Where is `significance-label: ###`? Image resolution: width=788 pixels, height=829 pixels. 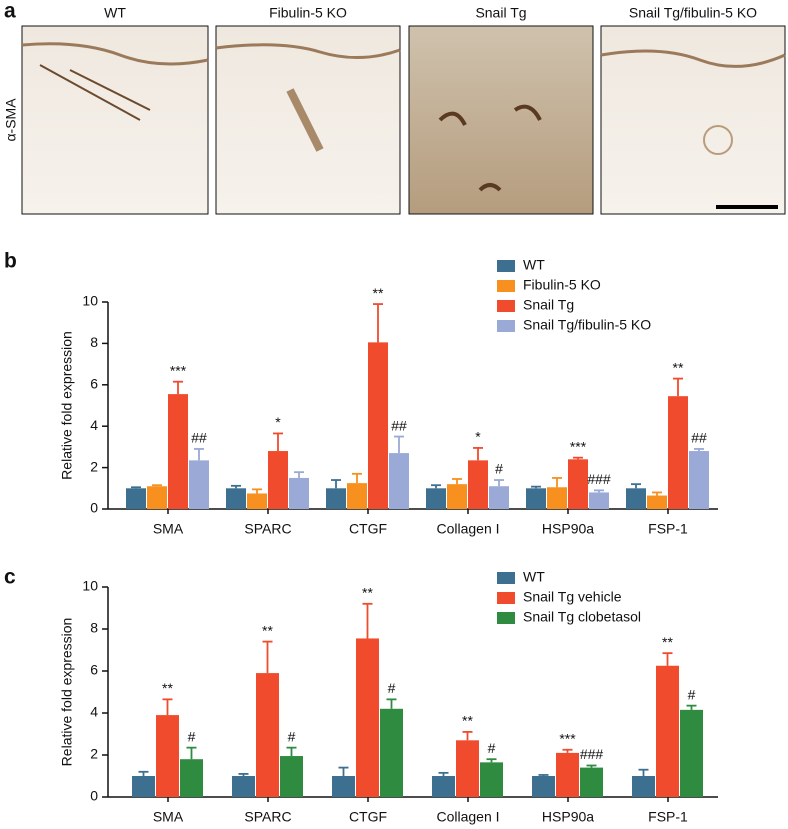 significance-label: ### is located at coordinates (592, 754).